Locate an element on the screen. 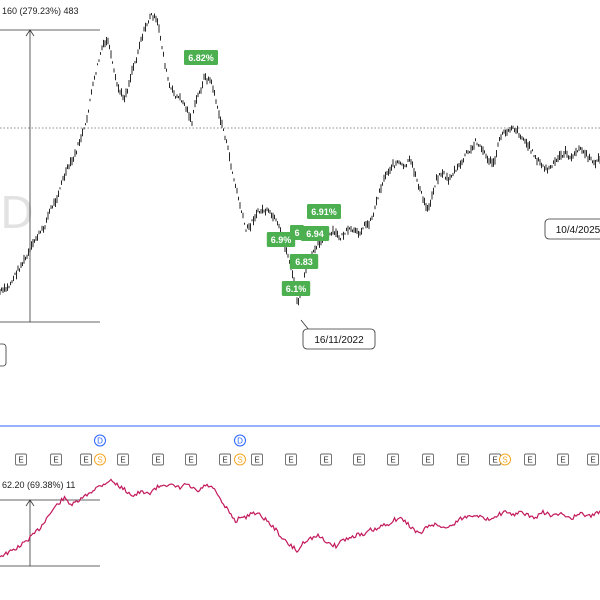 The width and height of the screenshot is (600, 600). signal-badge: 6.82% is located at coordinates (201, 57).